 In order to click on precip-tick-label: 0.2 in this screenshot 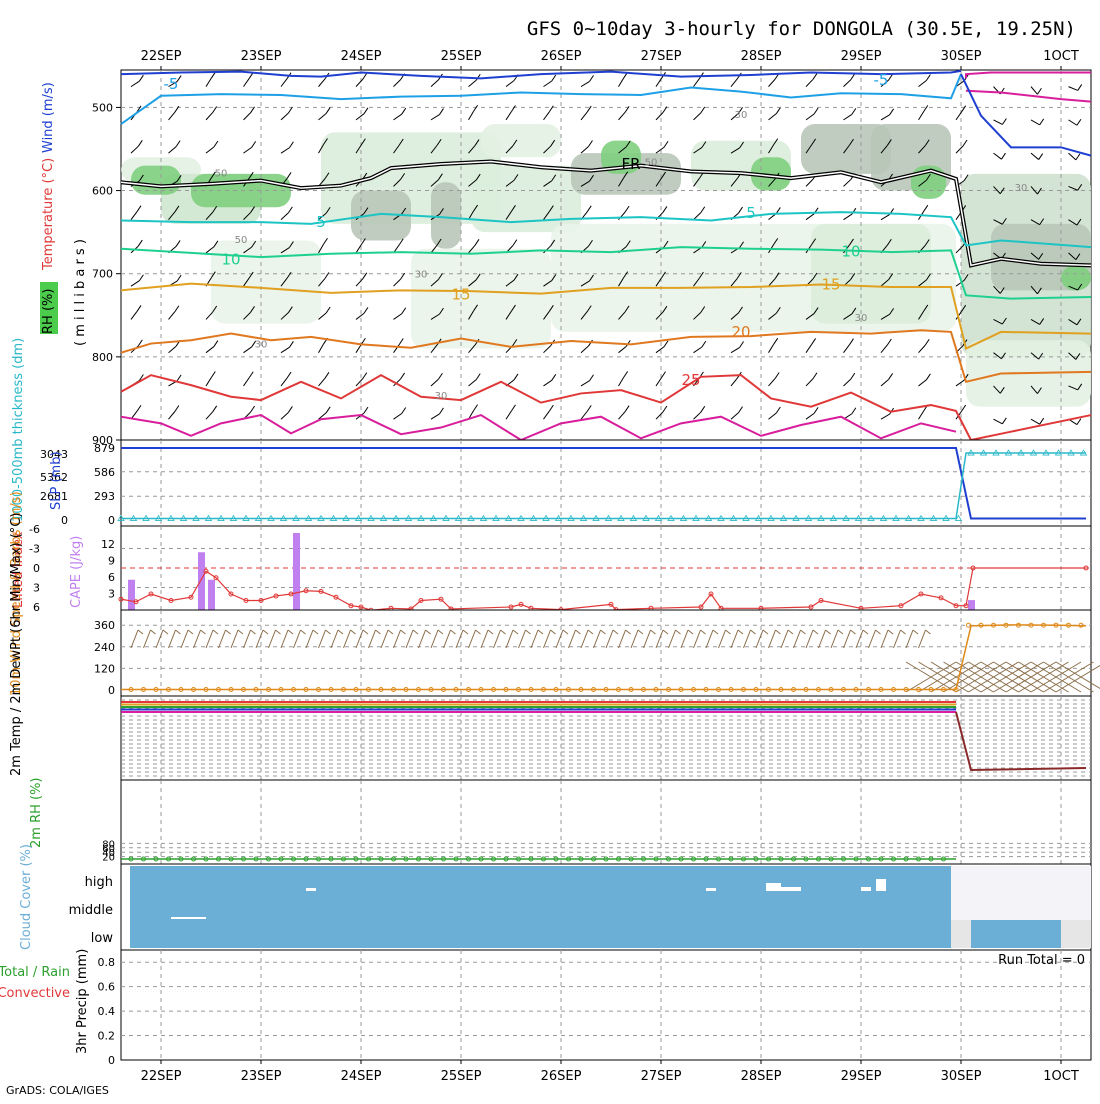, I will do `click(107, 1036)`.